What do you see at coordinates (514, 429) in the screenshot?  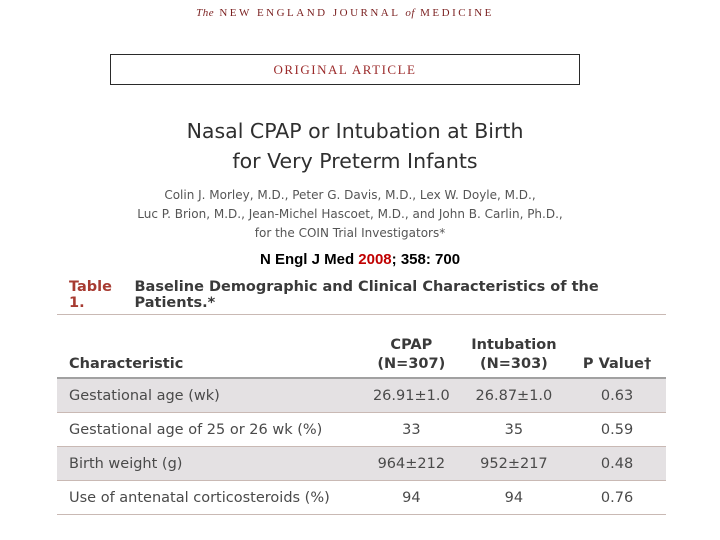 I see `cell-intubation: 35` at bounding box center [514, 429].